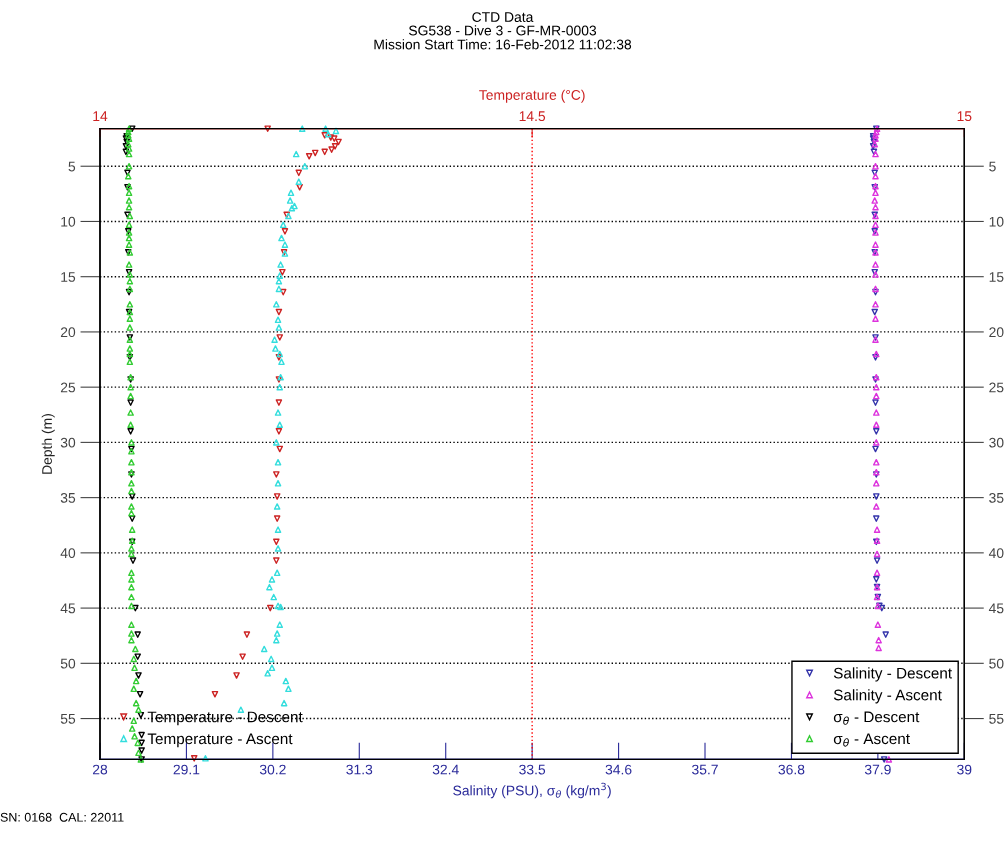 The height and width of the screenshot is (841, 1005). Describe the element at coordinates (68, 387) in the screenshot. I see `y-tick-label: 25` at that location.